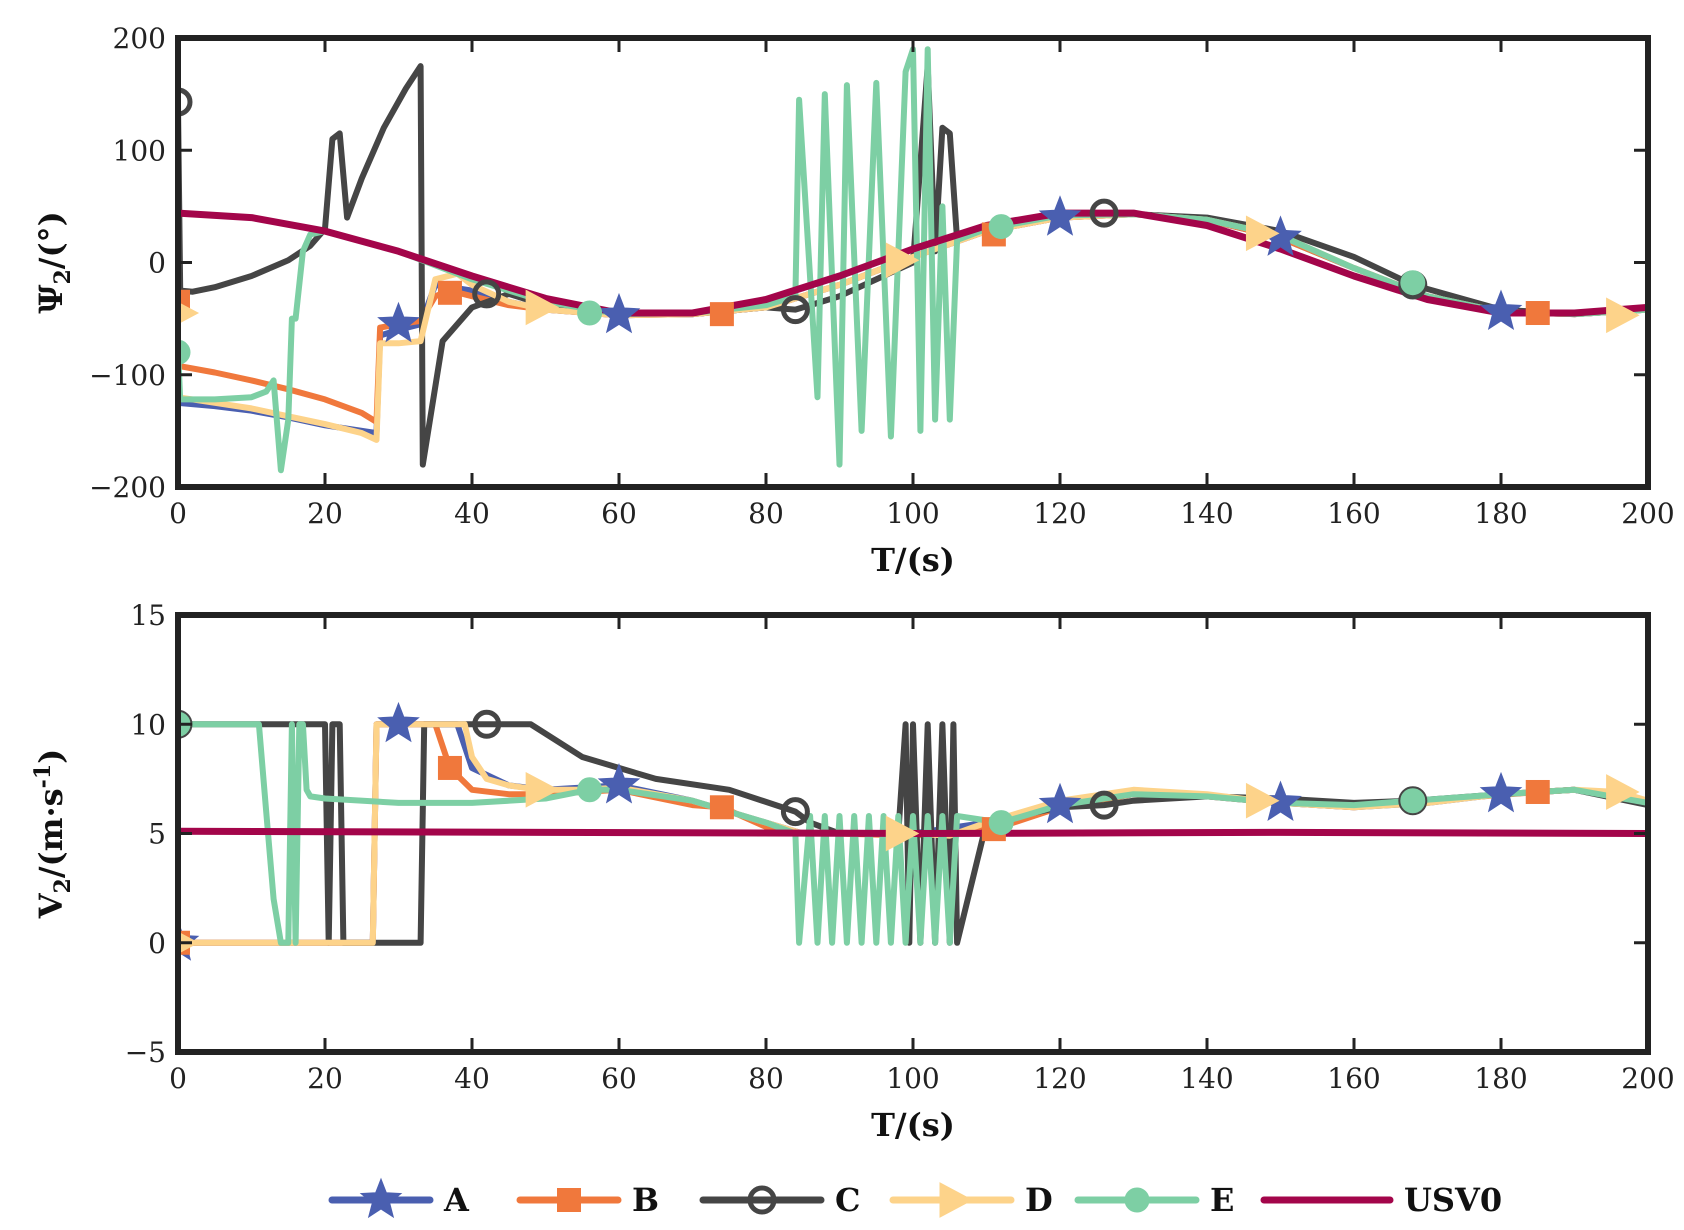 The width and height of the screenshot is (1684, 1230). I want to click on legend-marker-d, so click(956, 1200).